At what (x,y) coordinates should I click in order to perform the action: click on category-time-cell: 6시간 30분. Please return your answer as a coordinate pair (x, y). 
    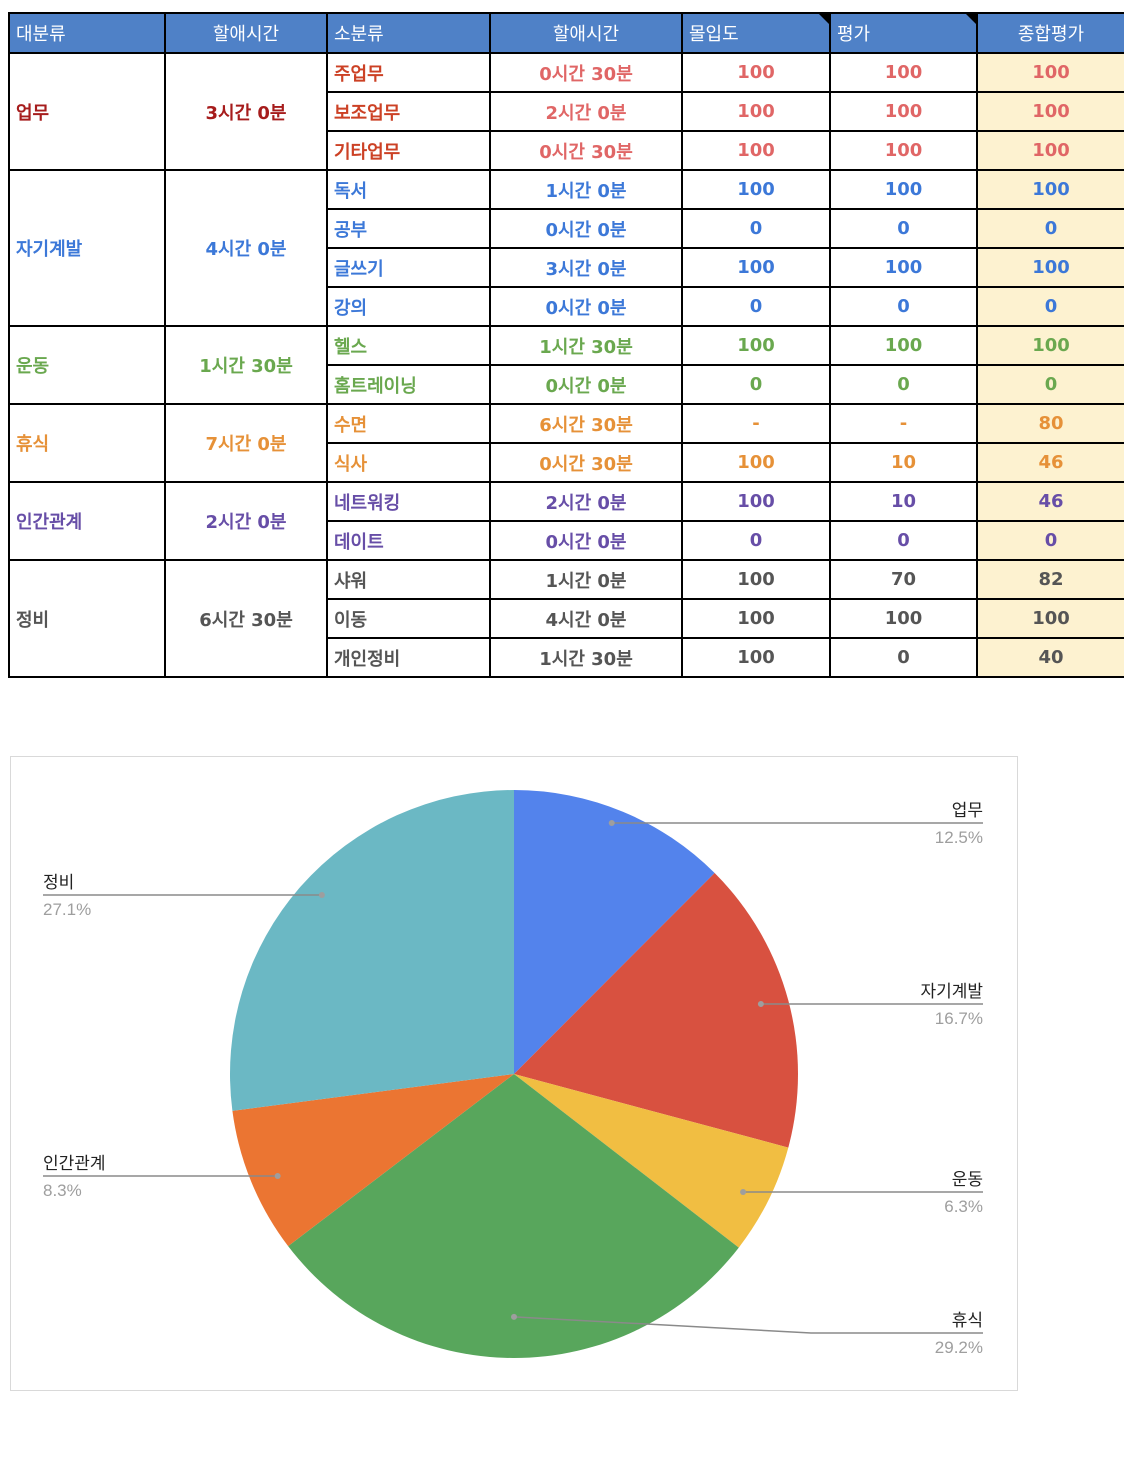
    Looking at the image, I should click on (246, 618).